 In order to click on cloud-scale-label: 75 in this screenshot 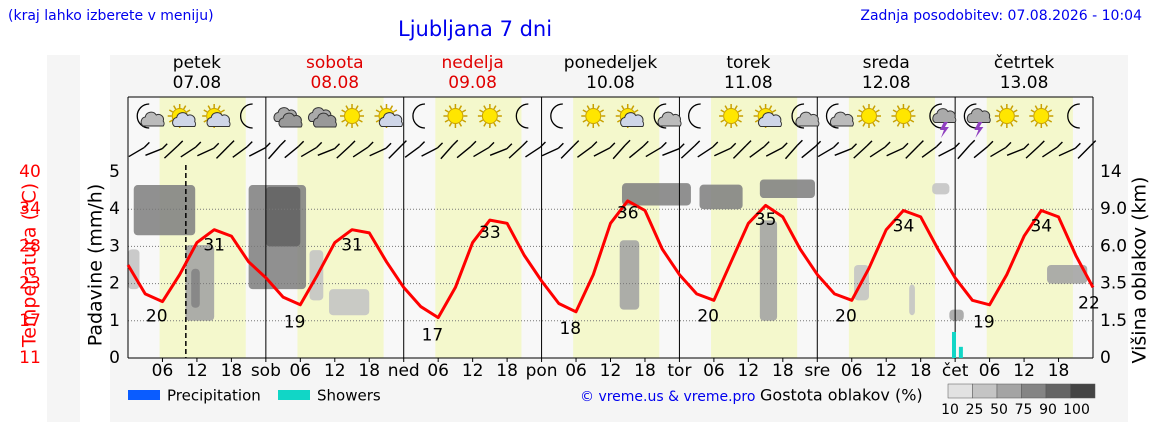, I will do `click(1024, 410)`.